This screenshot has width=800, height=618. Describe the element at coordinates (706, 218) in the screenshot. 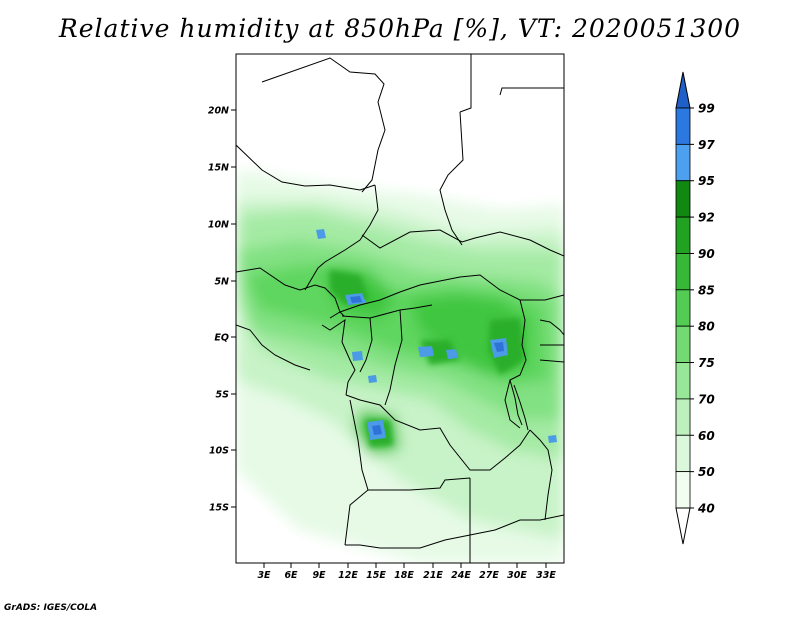

I see `colorbar-label: 92` at that location.